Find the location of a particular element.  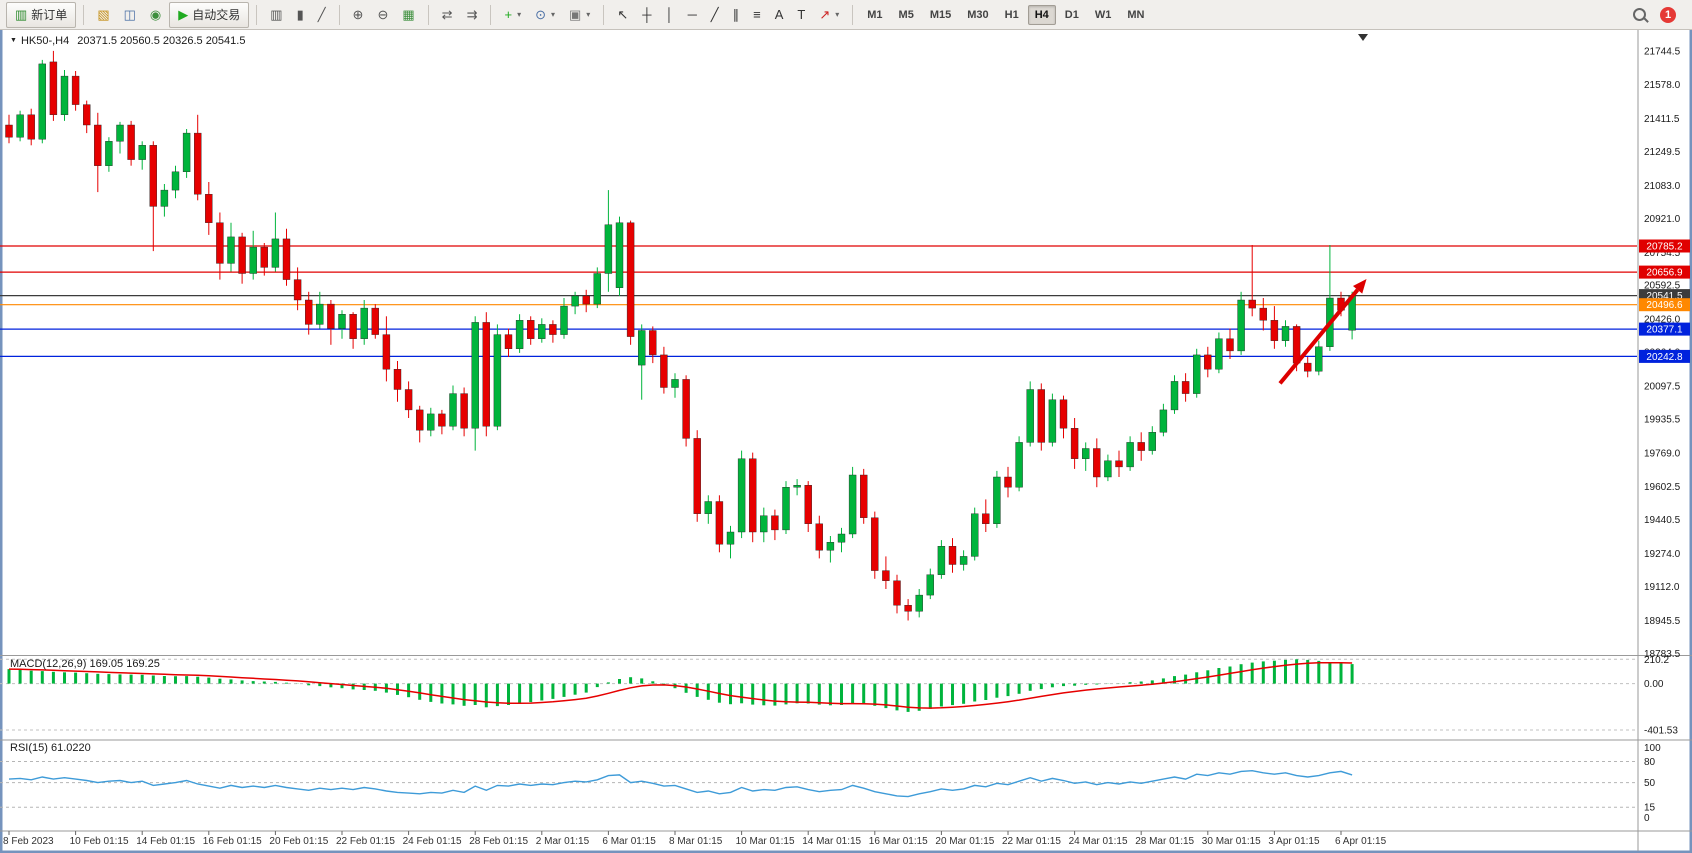

profiles-button: ◫ is located at coordinates (130, 15).